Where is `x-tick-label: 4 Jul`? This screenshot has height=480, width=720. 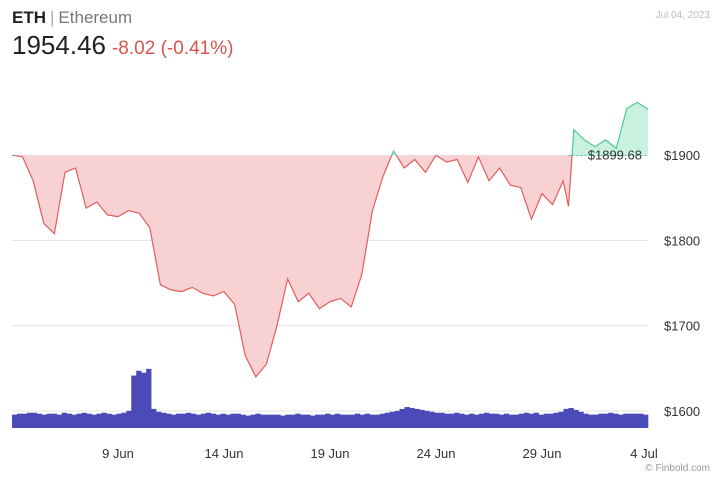 x-tick-label: 4 Jul is located at coordinates (644, 453).